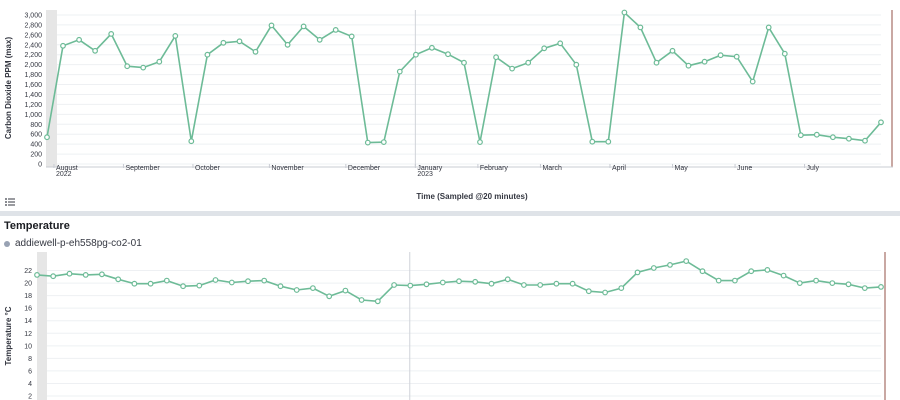 This screenshot has width=900, height=400. Describe the element at coordinates (36, 135) in the screenshot. I see `co2-y-tick-label: 600` at that location.